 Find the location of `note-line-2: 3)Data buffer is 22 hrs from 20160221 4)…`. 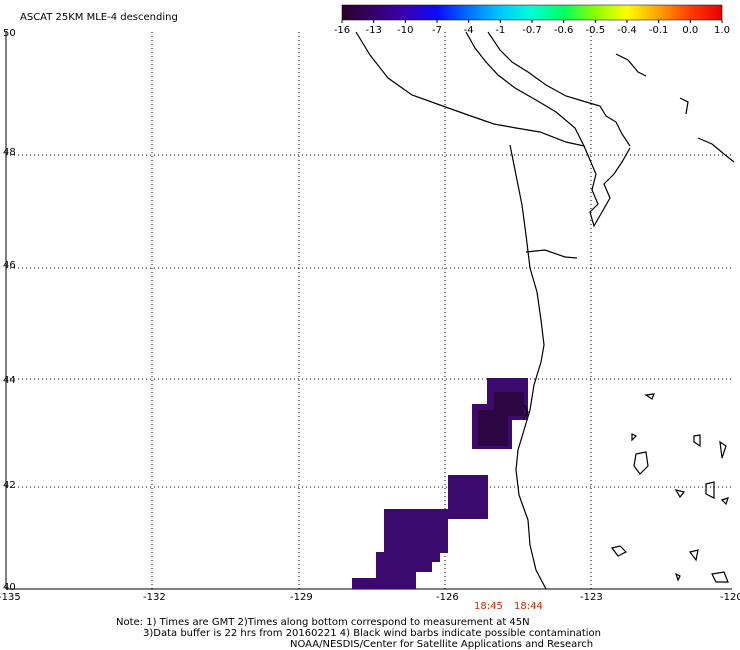

note-line-2: 3)Data buffer is 22 hrs from 20160221 4)… is located at coordinates (372, 633).